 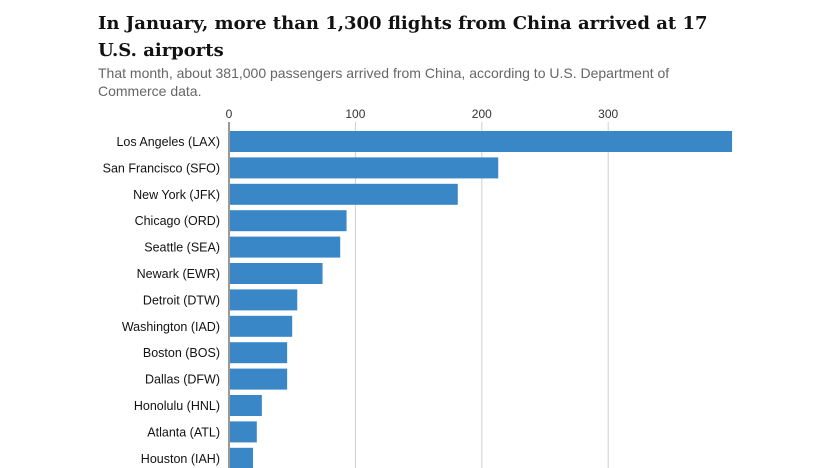 What do you see at coordinates (229, 114) in the screenshot?
I see `x-tick-label: 0` at bounding box center [229, 114].